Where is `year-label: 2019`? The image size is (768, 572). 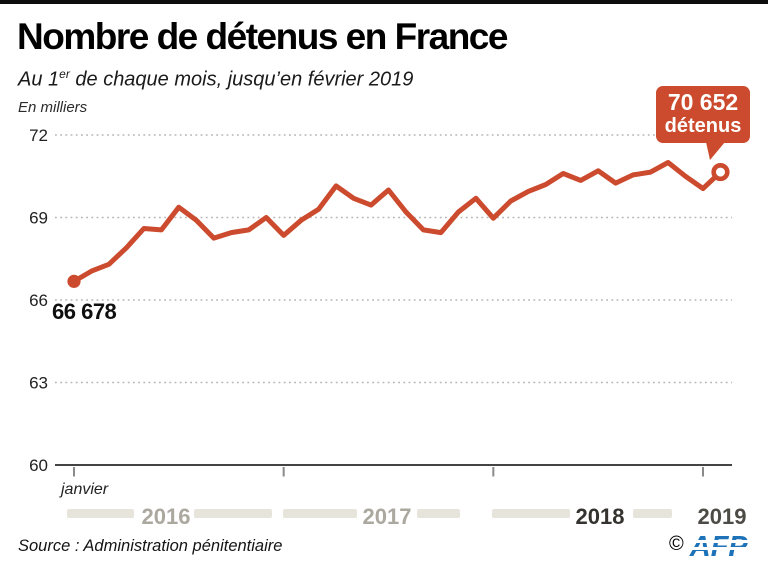
year-label: 2019 is located at coordinates (722, 516).